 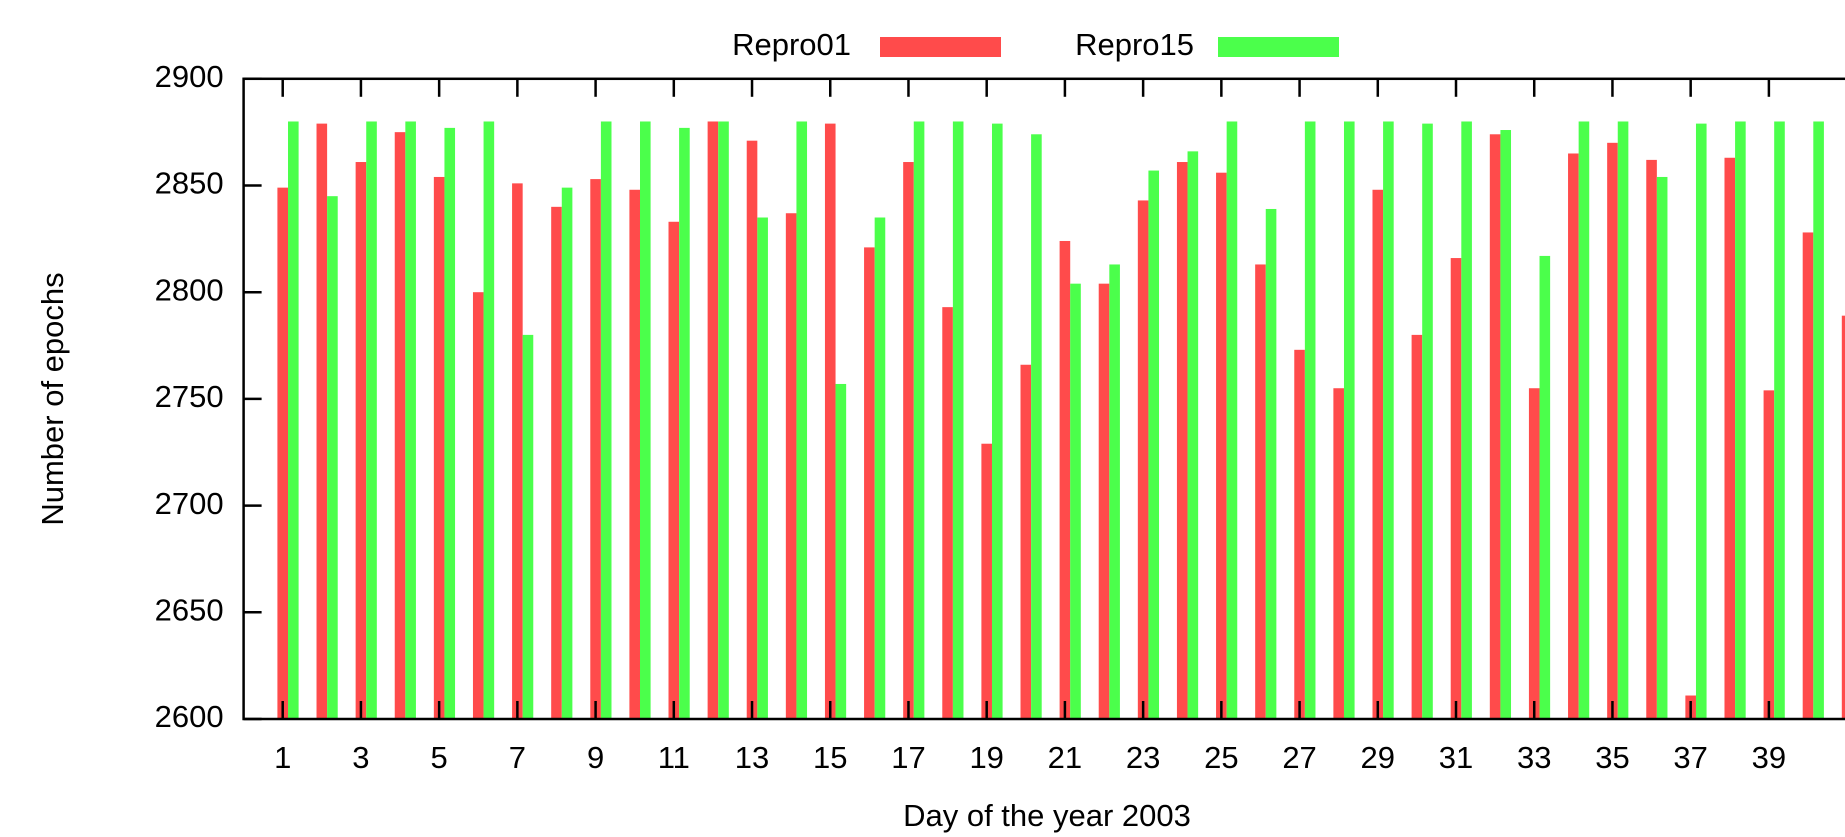 What do you see at coordinates (1378, 757) in the screenshot?
I see `x-tick-label: 29` at bounding box center [1378, 757].